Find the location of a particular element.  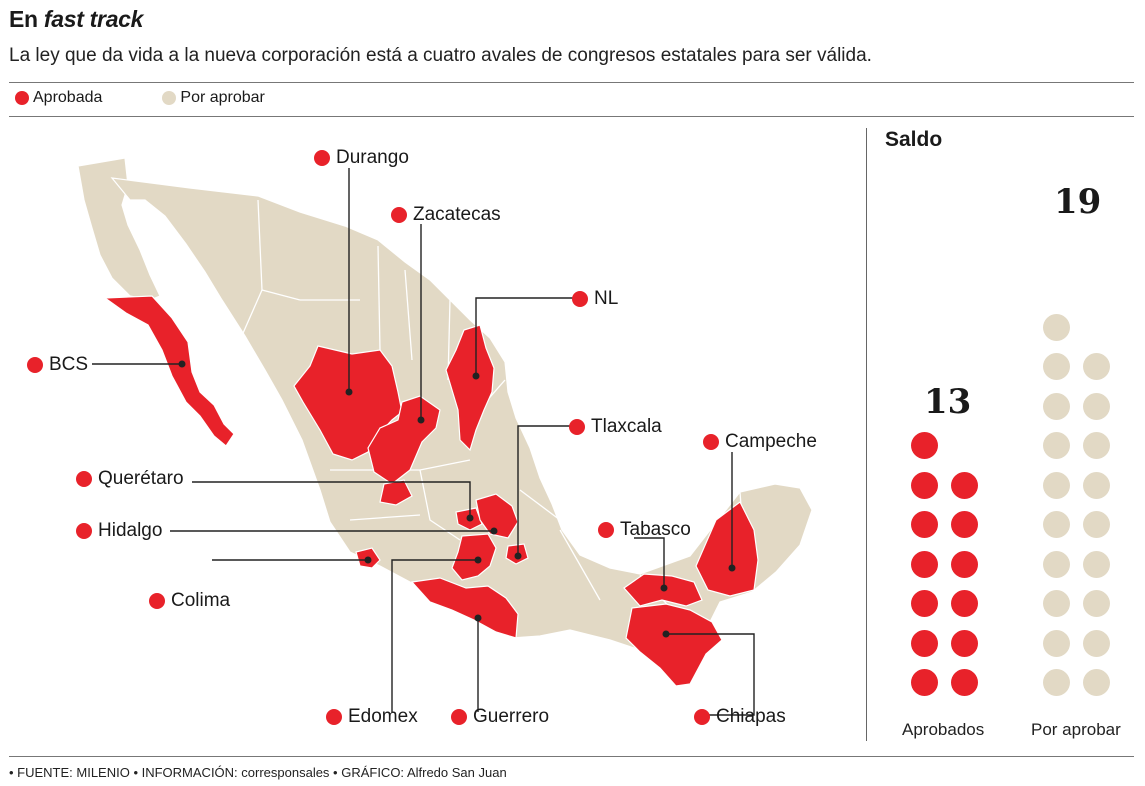

state-guerrero is located at coordinates (464, 608).